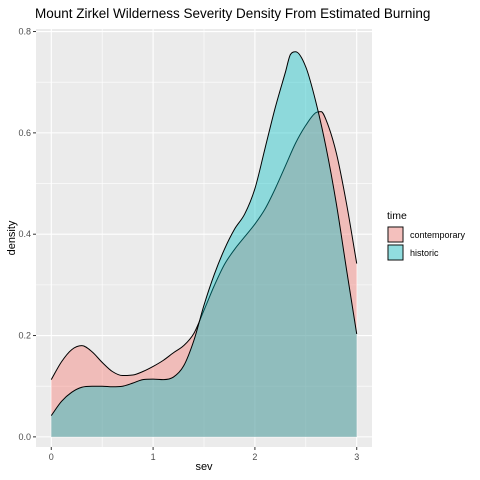 The image size is (480, 480). Describe the element at coordinates (24, 133) in the screenshot. I see `y-tick-label: 0.6` at that location.